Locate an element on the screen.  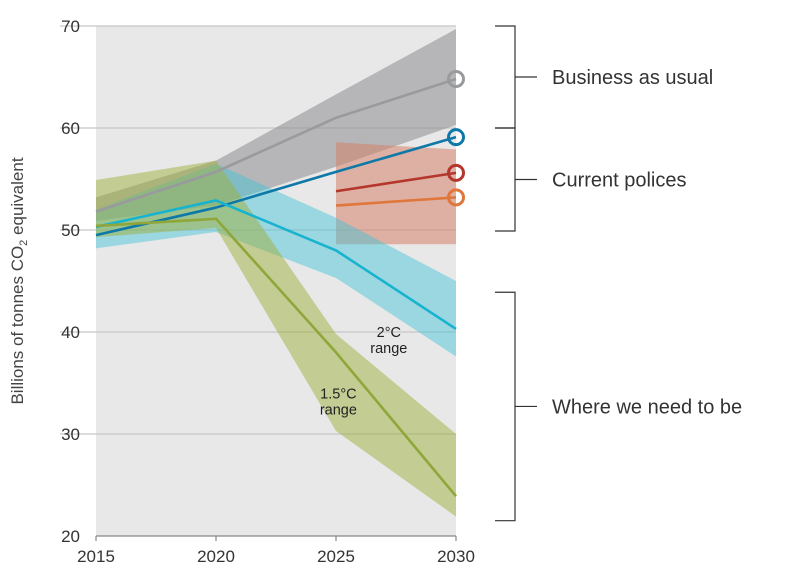
blue-line-end-marker is located at coordinates (456, 137).